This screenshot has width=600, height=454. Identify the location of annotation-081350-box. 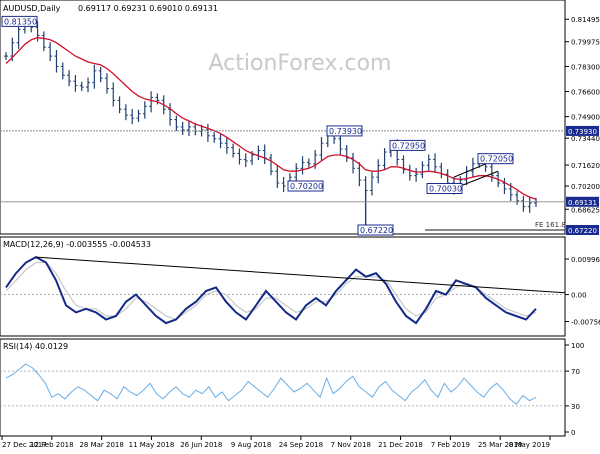
(19, 21).